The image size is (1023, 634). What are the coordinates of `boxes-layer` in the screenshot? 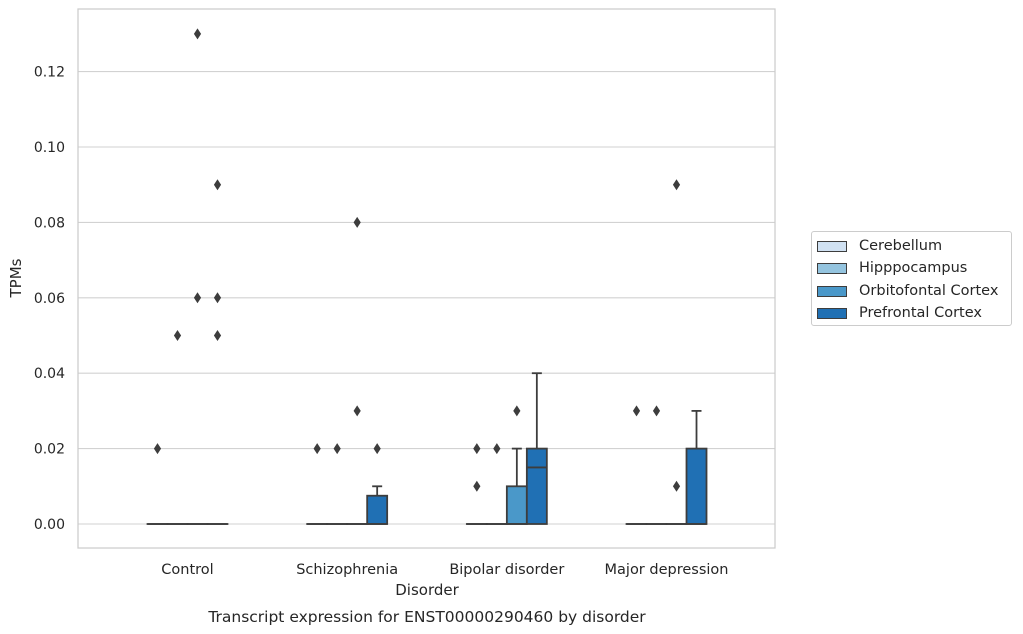 It's located at (427, 448).